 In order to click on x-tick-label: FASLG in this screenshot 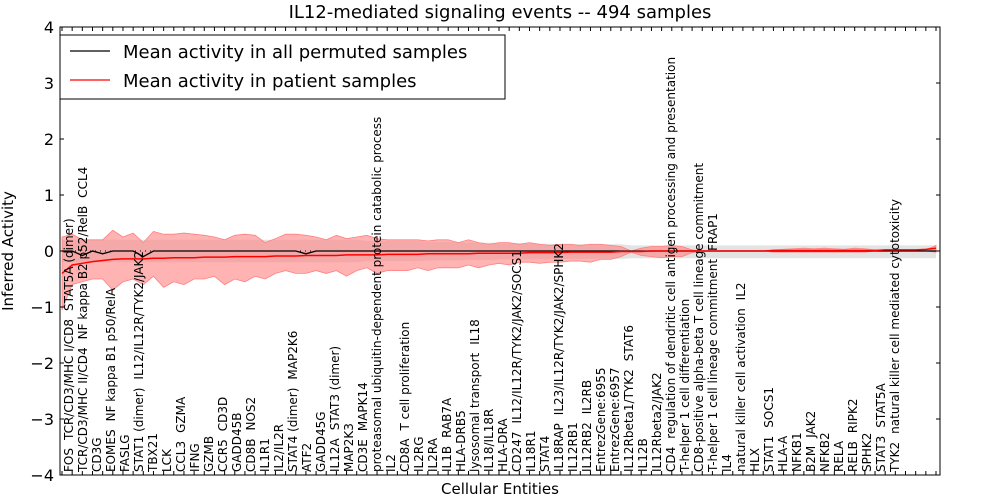, I will do `click(125, 453)`.